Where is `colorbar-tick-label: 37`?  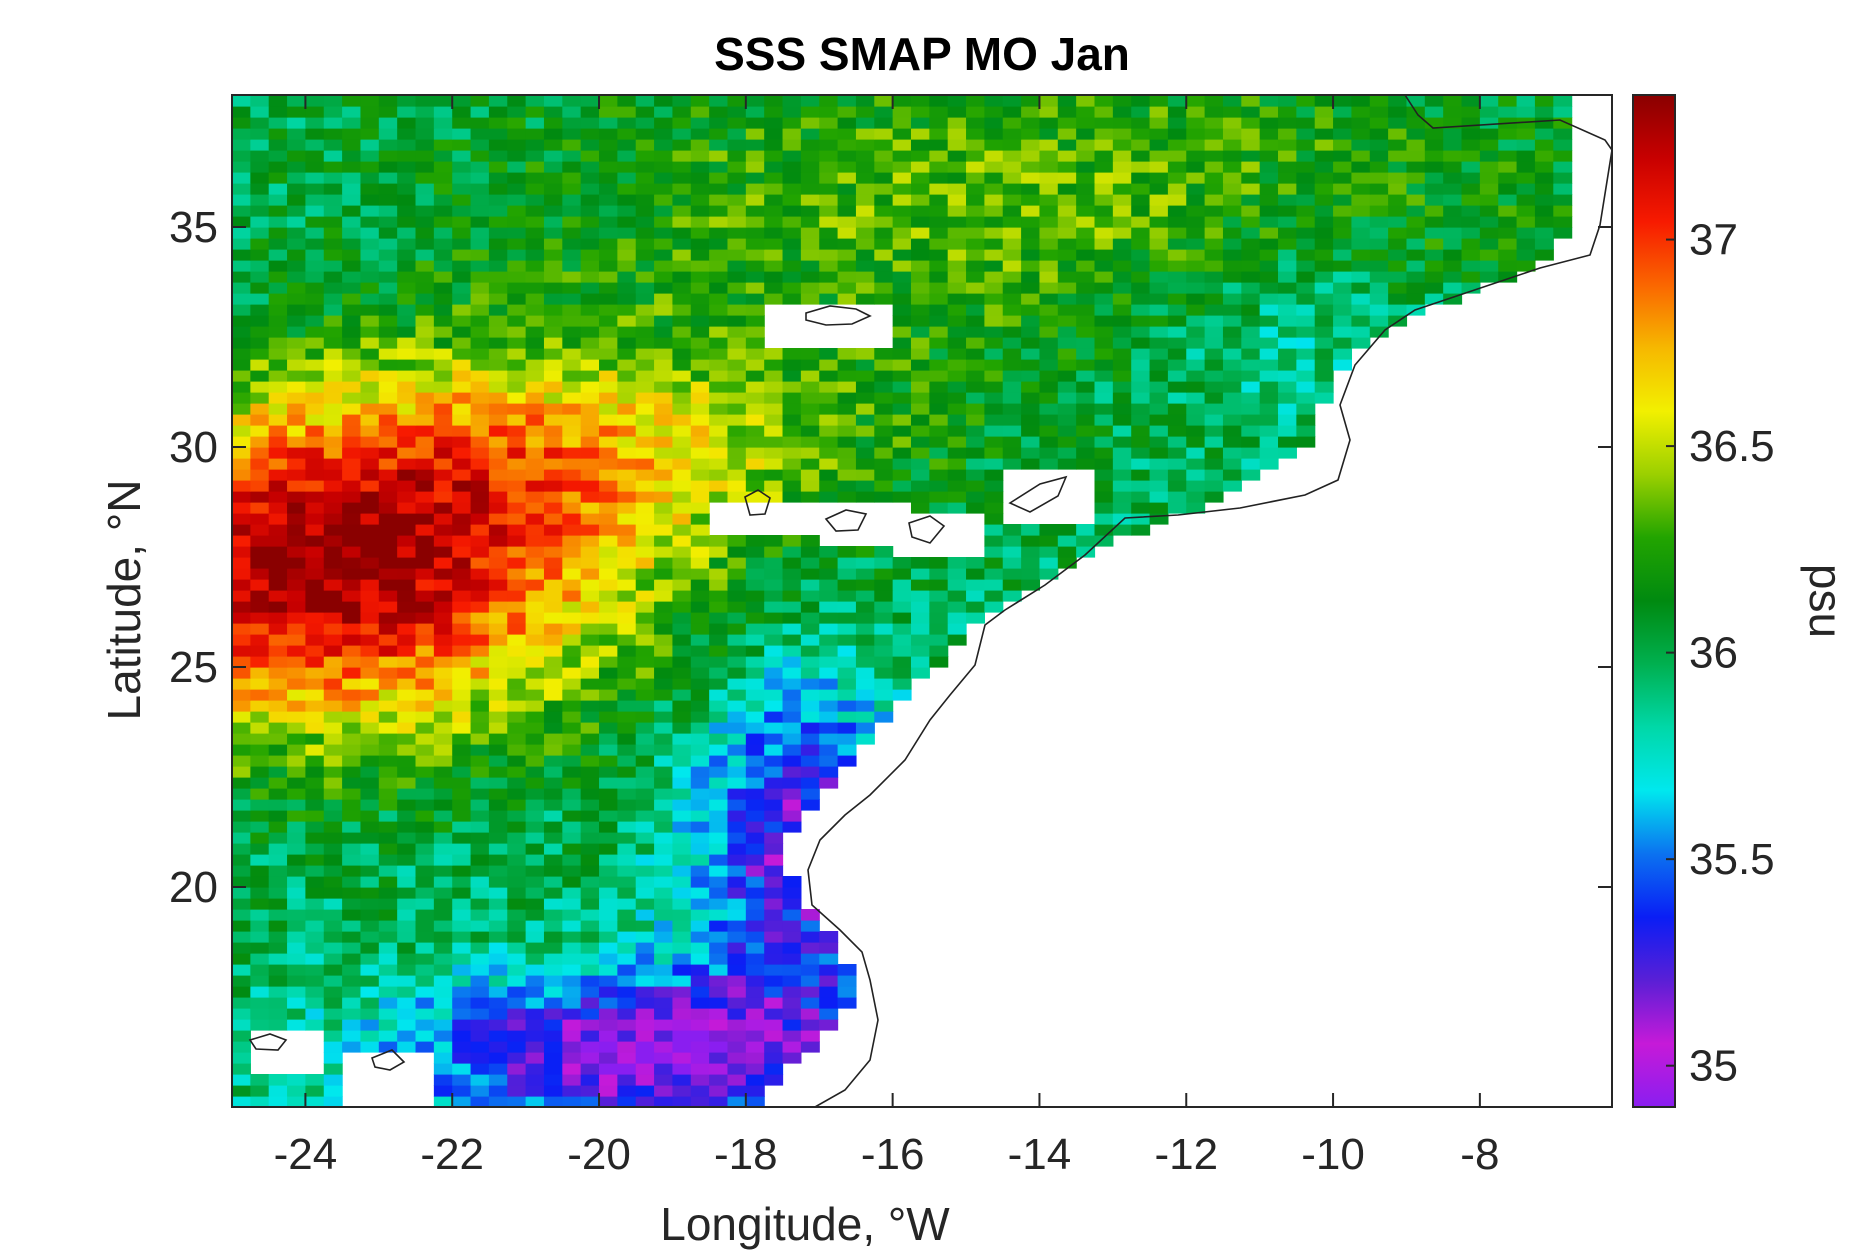 colorbar-tick-label: 37 is located at coordinates (1713, 240).